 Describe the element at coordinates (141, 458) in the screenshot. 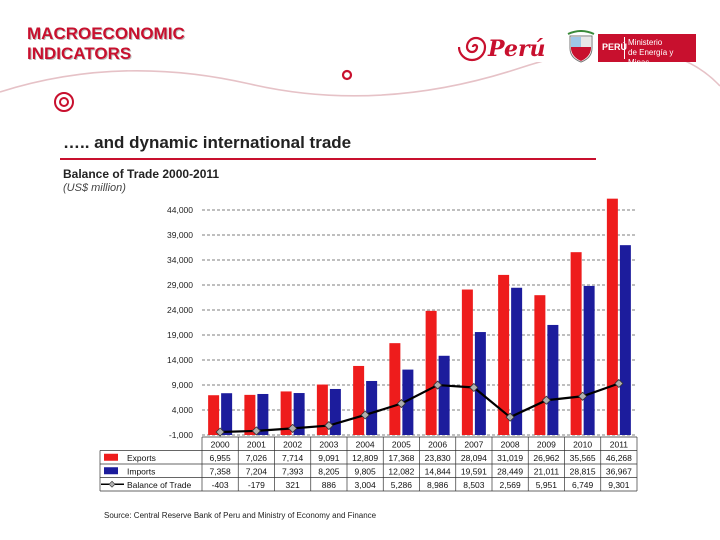

I see `legend-label: Exports` at that location.